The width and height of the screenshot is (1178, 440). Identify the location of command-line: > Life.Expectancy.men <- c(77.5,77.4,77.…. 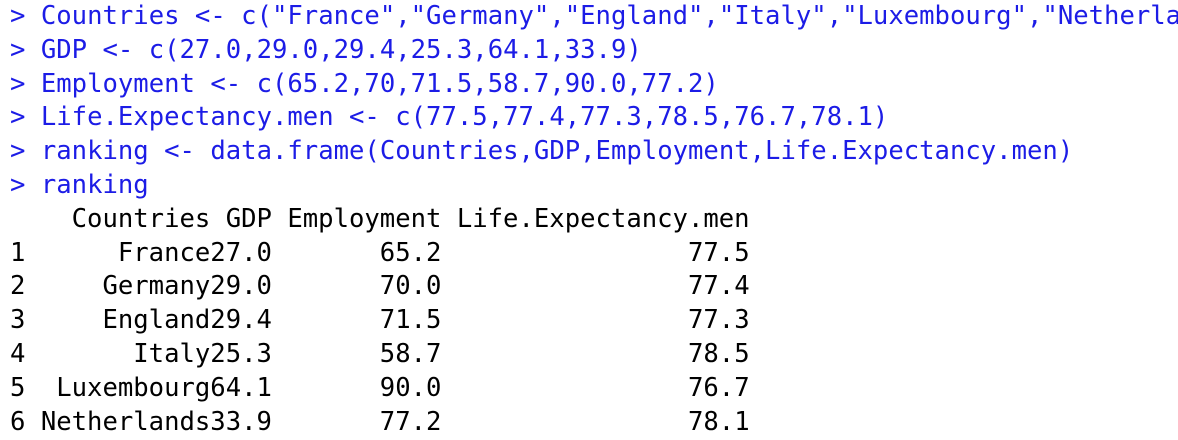
(594, 118).